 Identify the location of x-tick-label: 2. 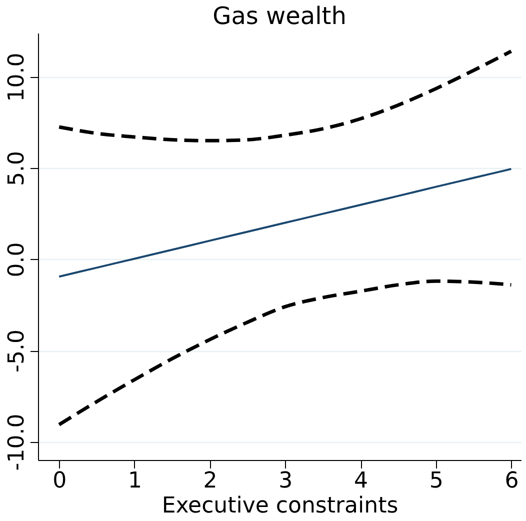
(210, 481).